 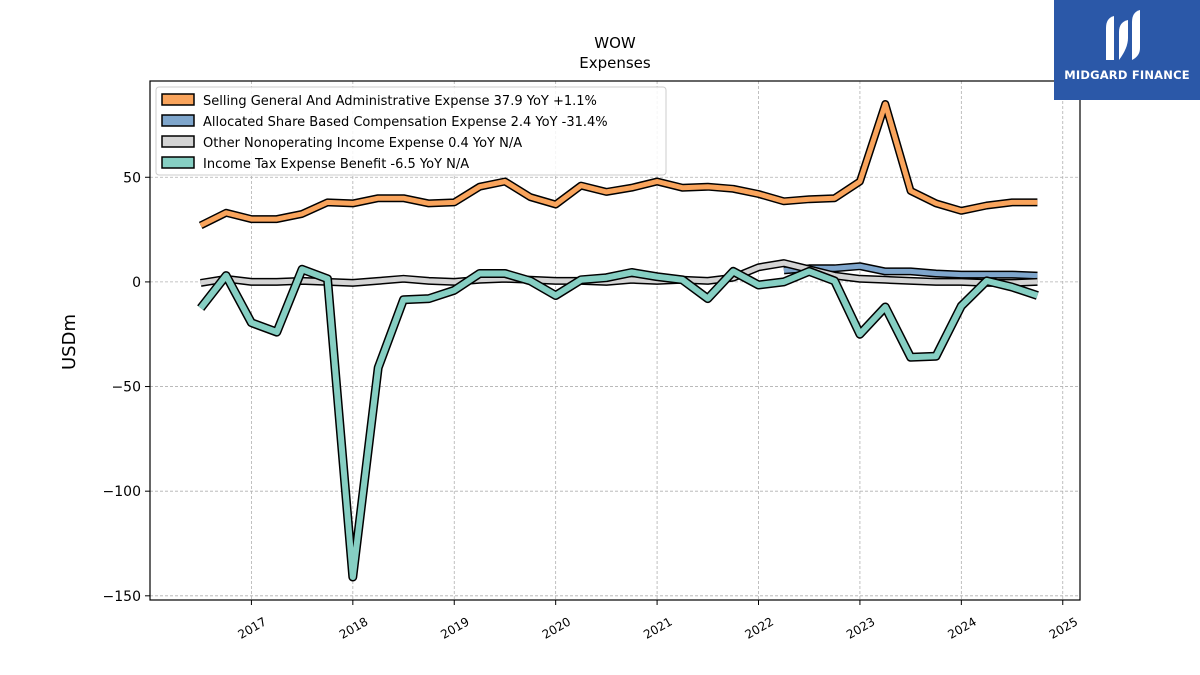 I want to click on chart-subtitle: Expenses, so click(x=615, y=63).